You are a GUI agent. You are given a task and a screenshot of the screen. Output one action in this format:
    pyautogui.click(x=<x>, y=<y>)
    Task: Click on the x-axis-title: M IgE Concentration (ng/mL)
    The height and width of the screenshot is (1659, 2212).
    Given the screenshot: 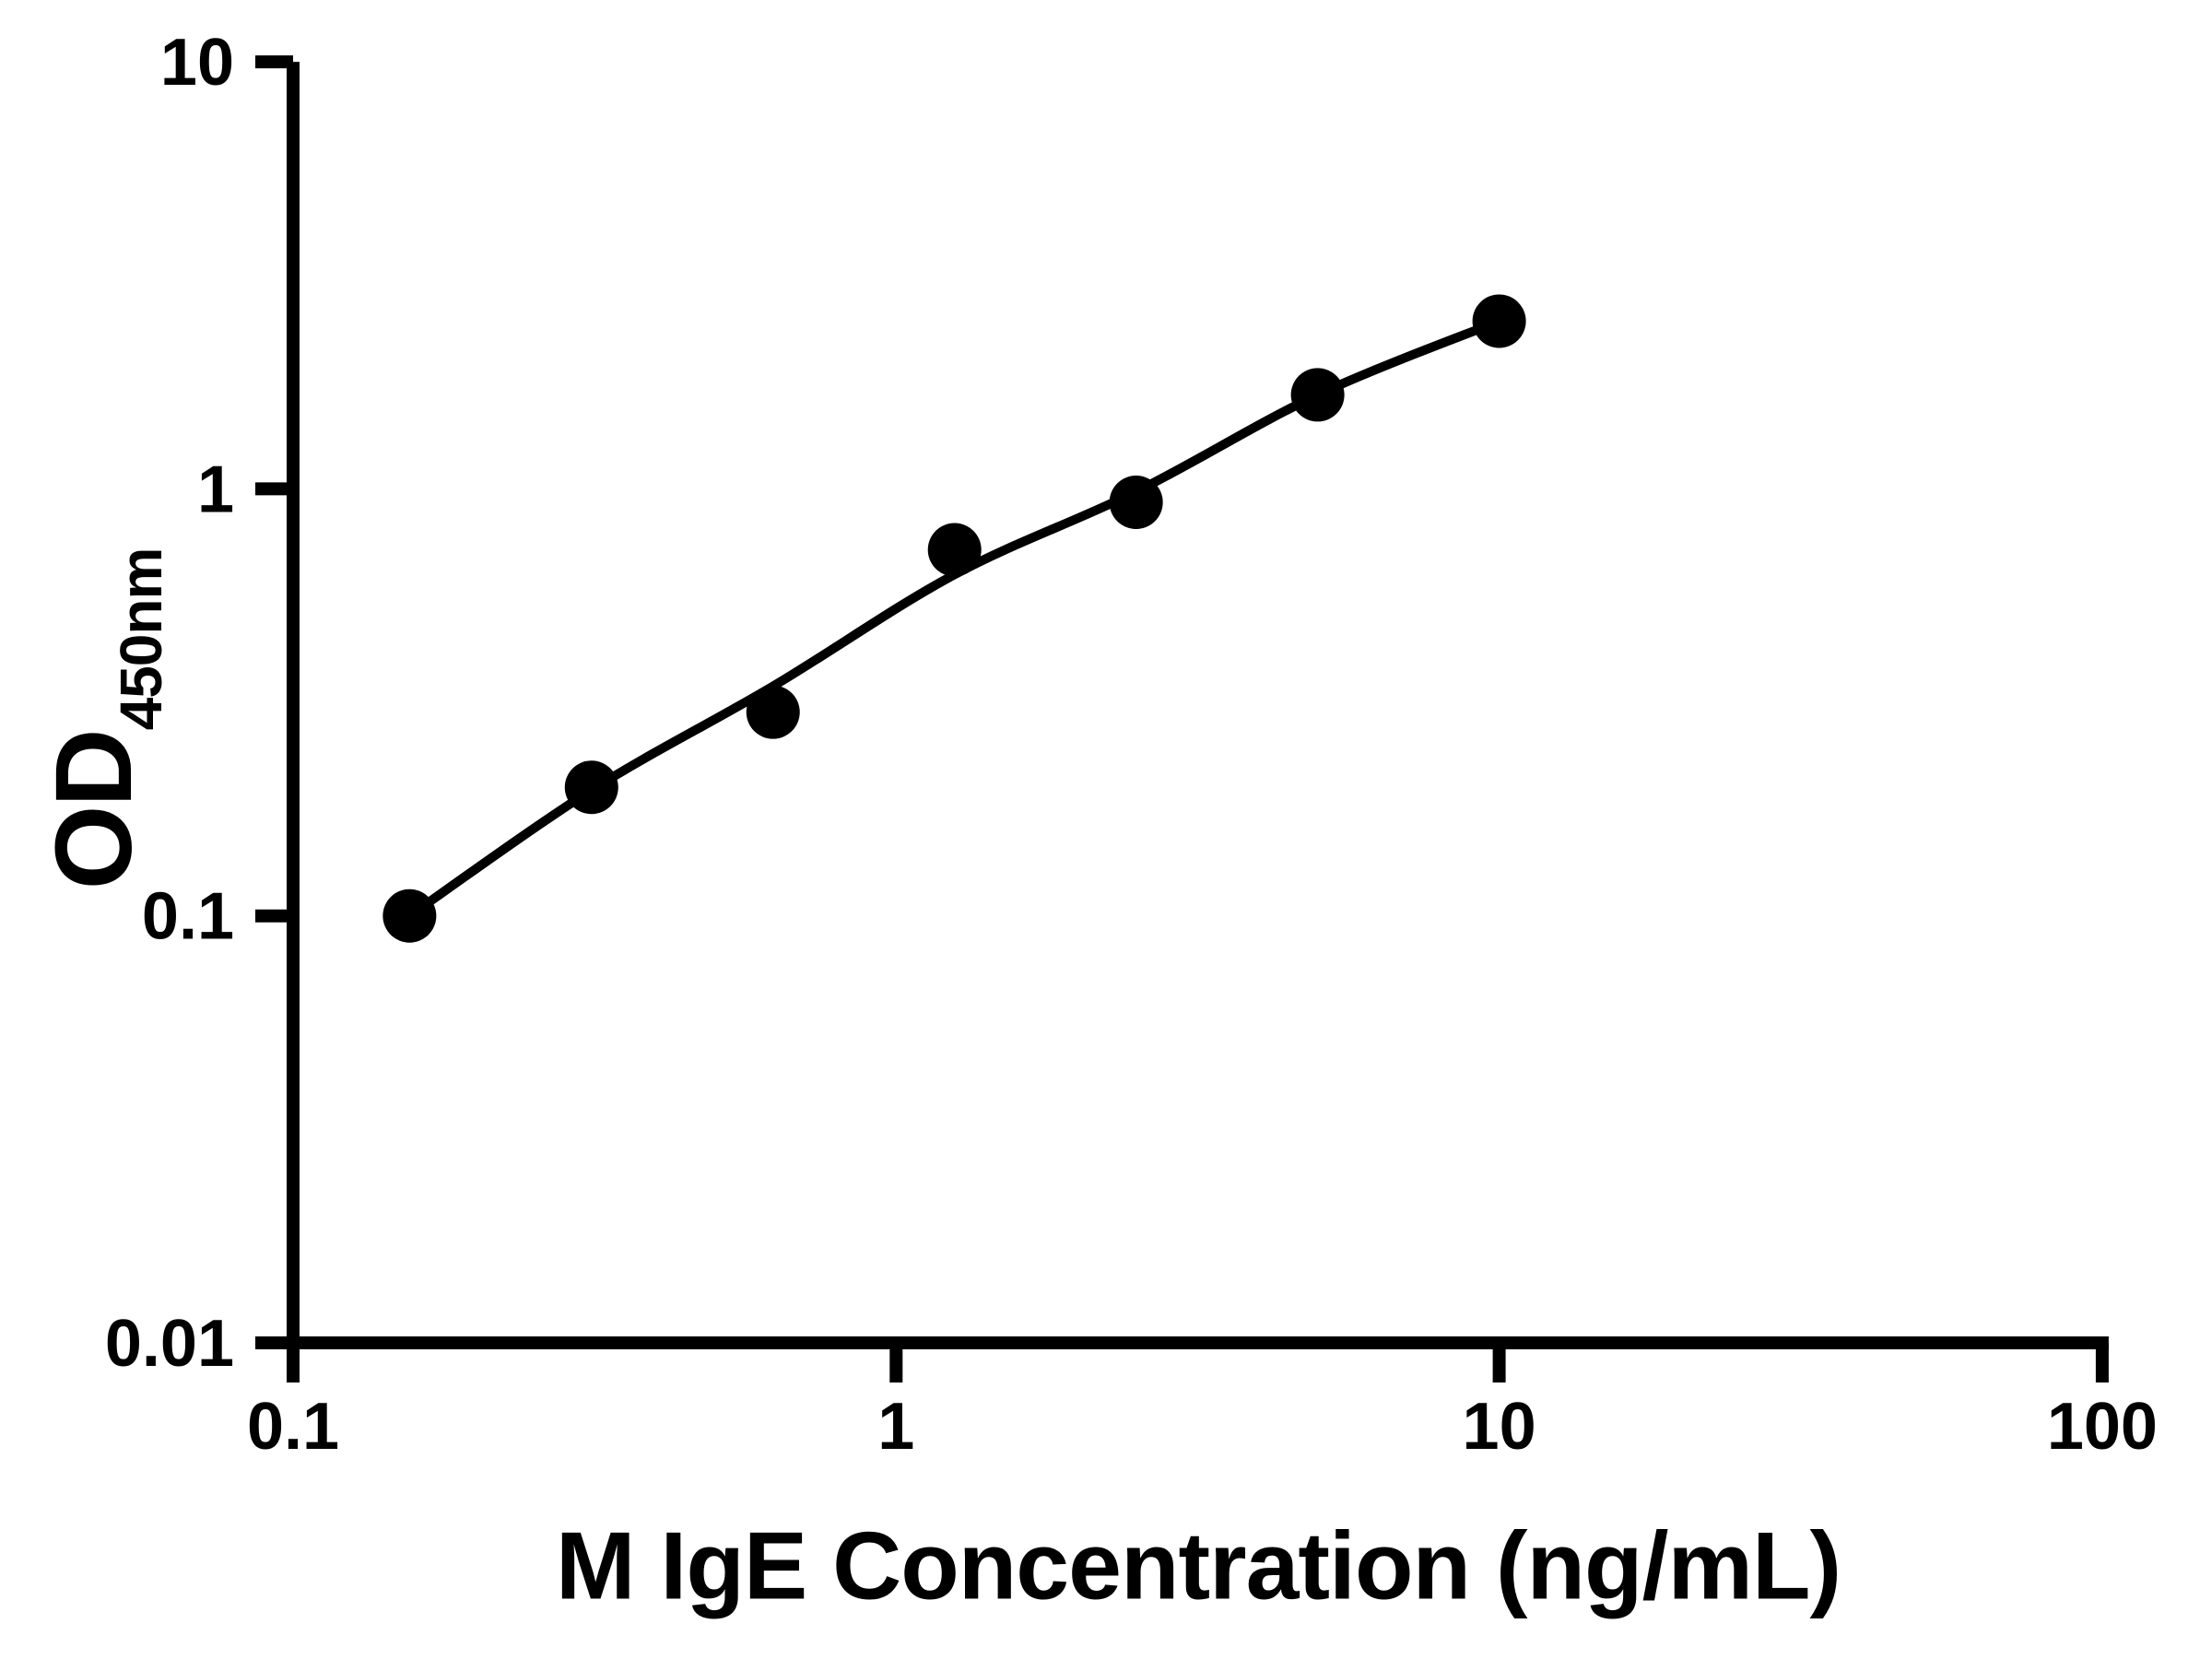 What is the action you would take?
    pyautogui.click(x=1198, y=1566)
    